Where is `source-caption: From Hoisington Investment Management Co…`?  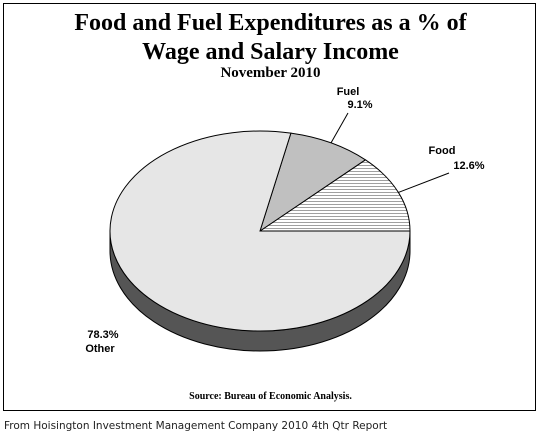
source-caption: From Hoisington Investment Management Co… is located at coordinates (196, 426).